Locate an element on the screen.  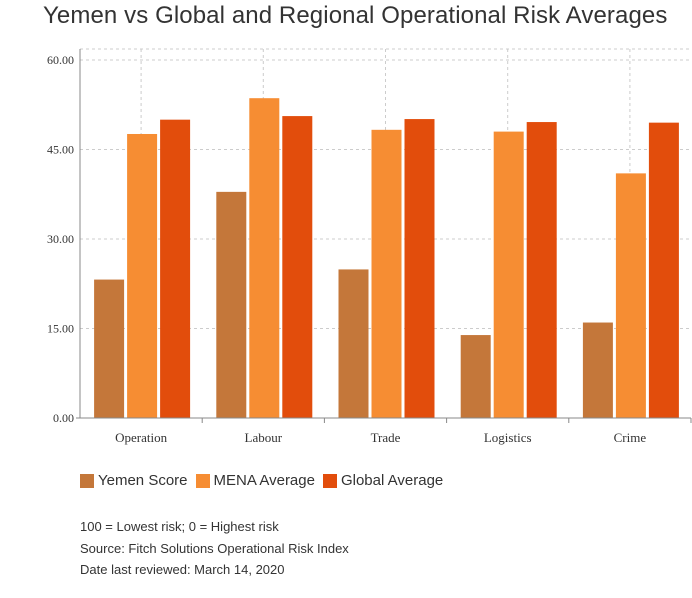
y-tick-label: 0.00 is located at coordinates (63, 418).